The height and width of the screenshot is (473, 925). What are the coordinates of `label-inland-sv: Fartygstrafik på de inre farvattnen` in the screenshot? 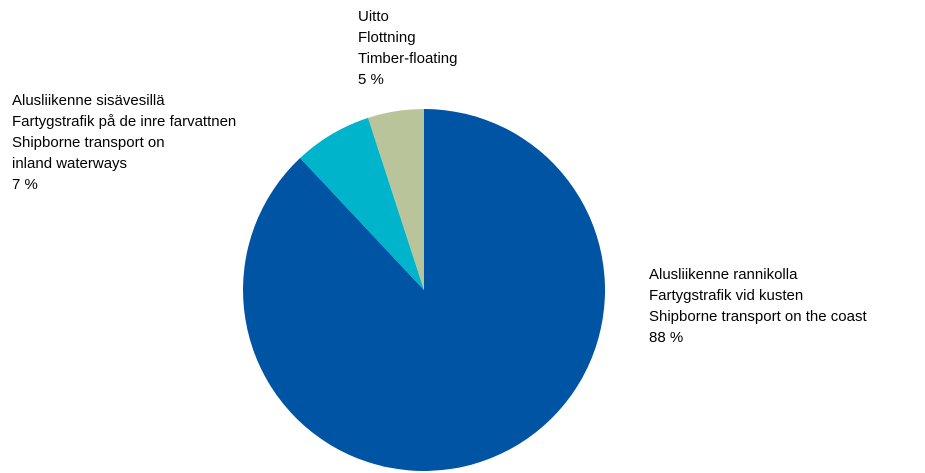 It's located at (124, 121).